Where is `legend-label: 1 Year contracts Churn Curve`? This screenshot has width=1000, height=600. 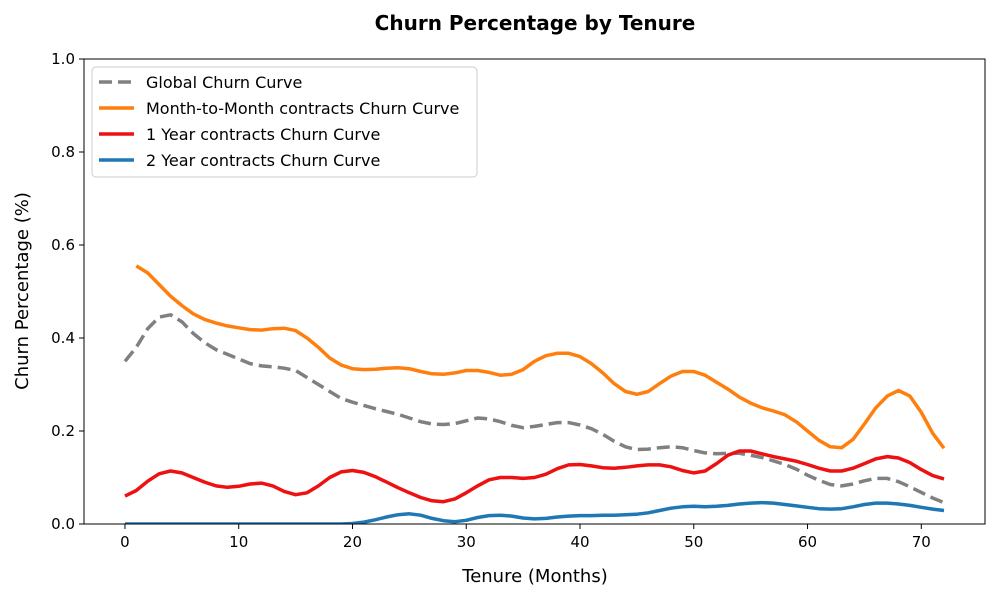 legend-label: 1 Year contracts Churn Curve is located at coordinates (263, 134).